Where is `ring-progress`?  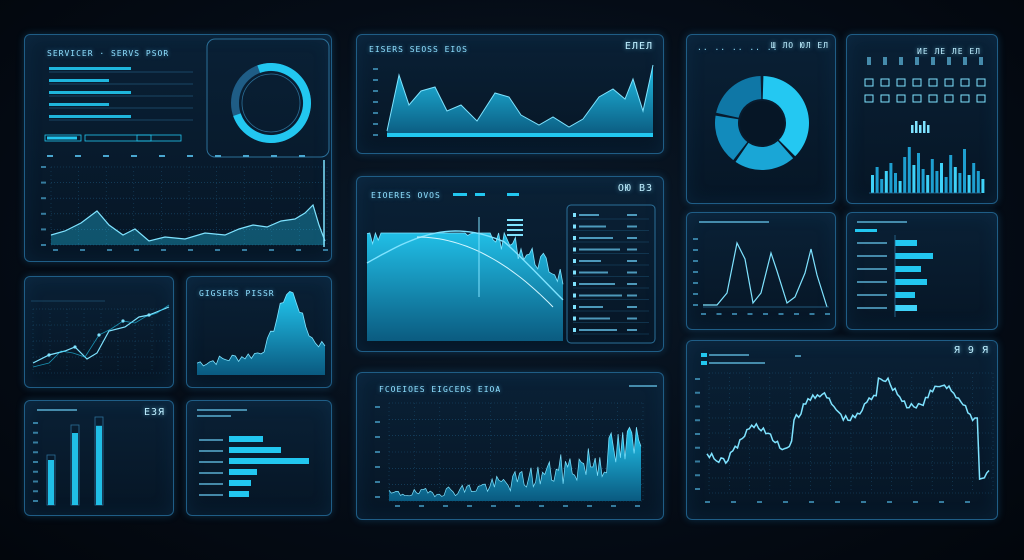 ring-progress is located at coordinates (271, 103).